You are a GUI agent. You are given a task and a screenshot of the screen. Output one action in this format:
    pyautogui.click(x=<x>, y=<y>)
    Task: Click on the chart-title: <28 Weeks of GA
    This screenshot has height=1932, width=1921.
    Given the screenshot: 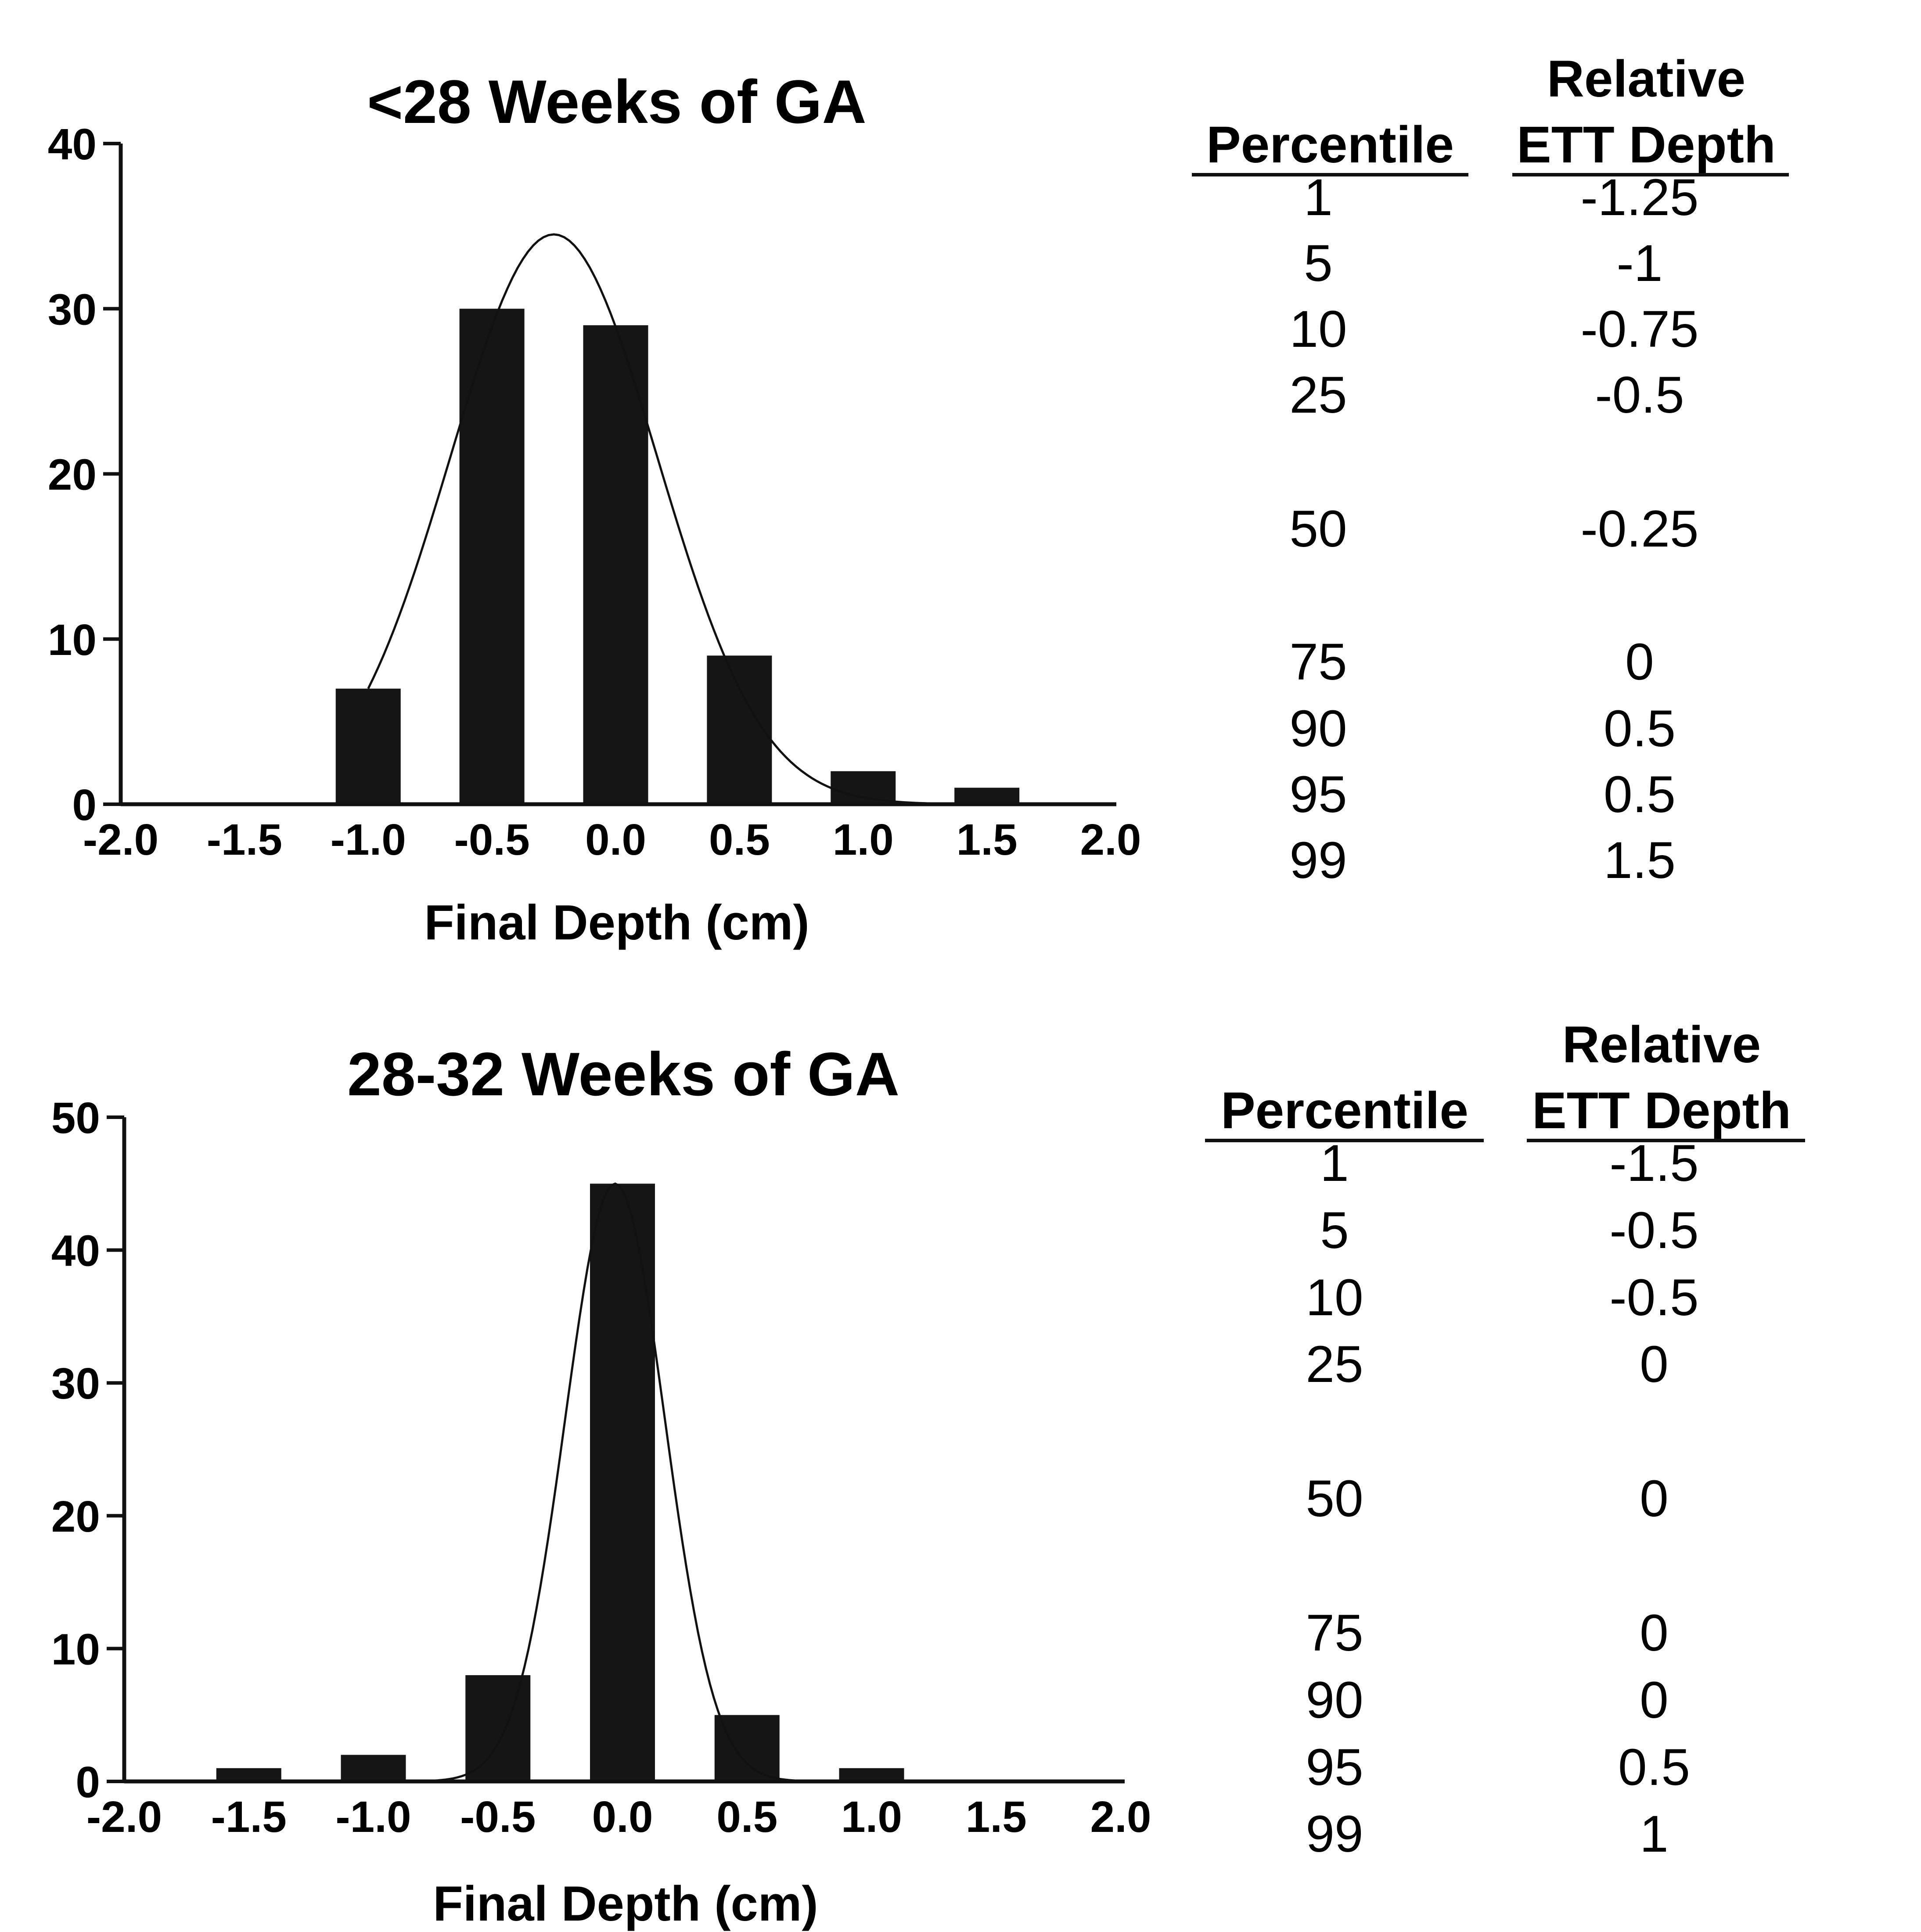 What is the action you would take?
    pyautogui.click(x=616, y=101)
    